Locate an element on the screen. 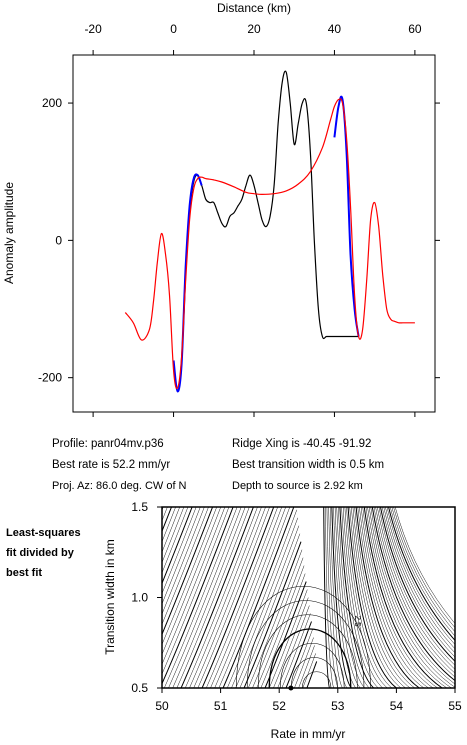 The width and height of the screenshot is (467, 745). side-note-line: Least-squares is located at coordinates (43, 533).